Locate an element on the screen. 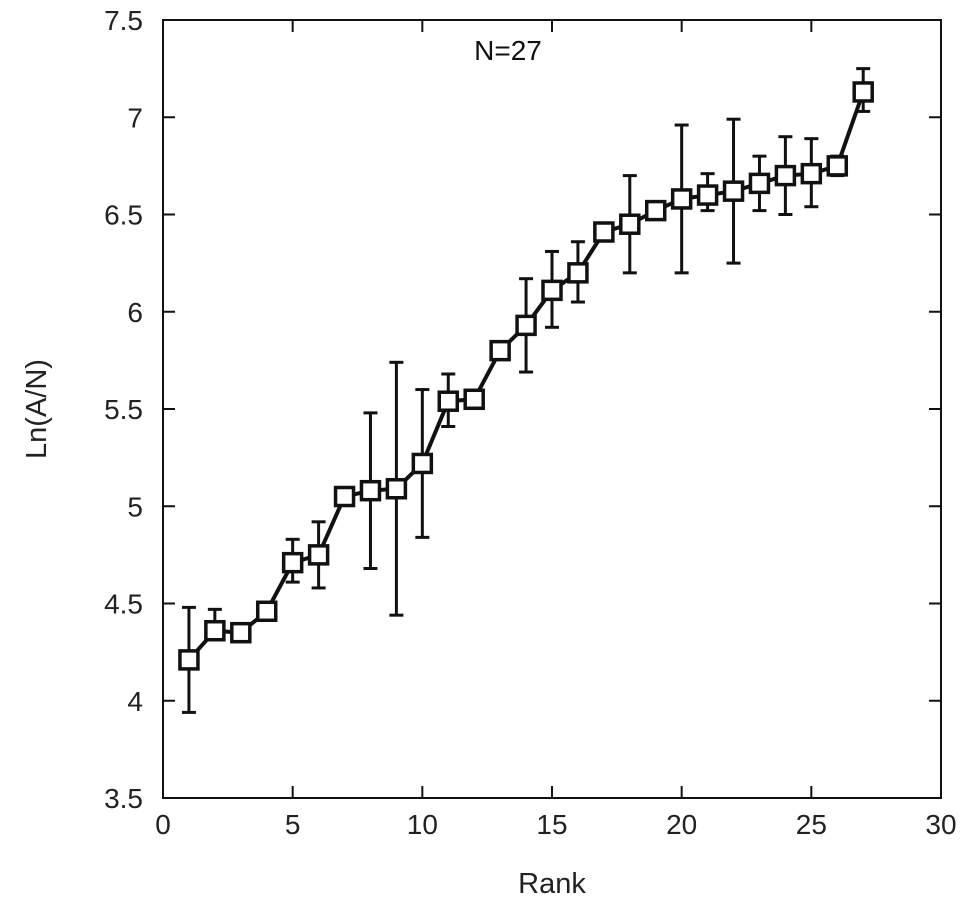 This screenshot has width=968, height=903. x-tick-label: 0 is located at coordinates (163, 824).